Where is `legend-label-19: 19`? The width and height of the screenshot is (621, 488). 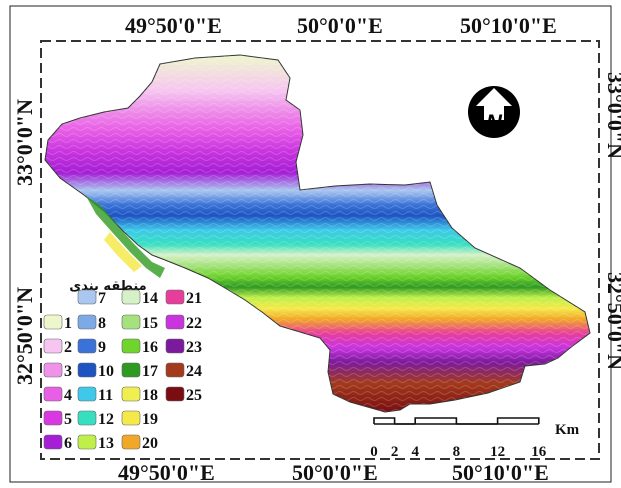
legend-label-19: 19 is located at coordinates (150, 419).